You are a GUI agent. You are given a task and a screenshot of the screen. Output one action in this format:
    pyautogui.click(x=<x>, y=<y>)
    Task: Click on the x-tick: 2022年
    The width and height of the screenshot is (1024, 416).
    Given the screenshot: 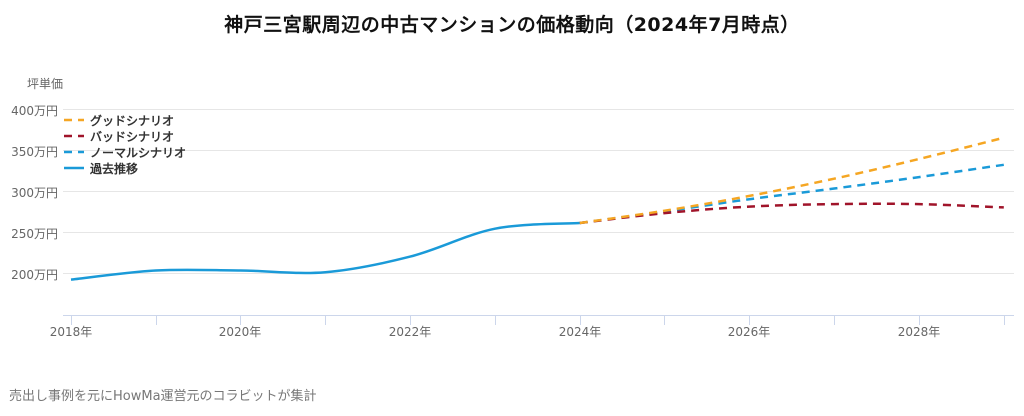 What is the action you would take?
    pyautogui.click(x=410, y=332)
    